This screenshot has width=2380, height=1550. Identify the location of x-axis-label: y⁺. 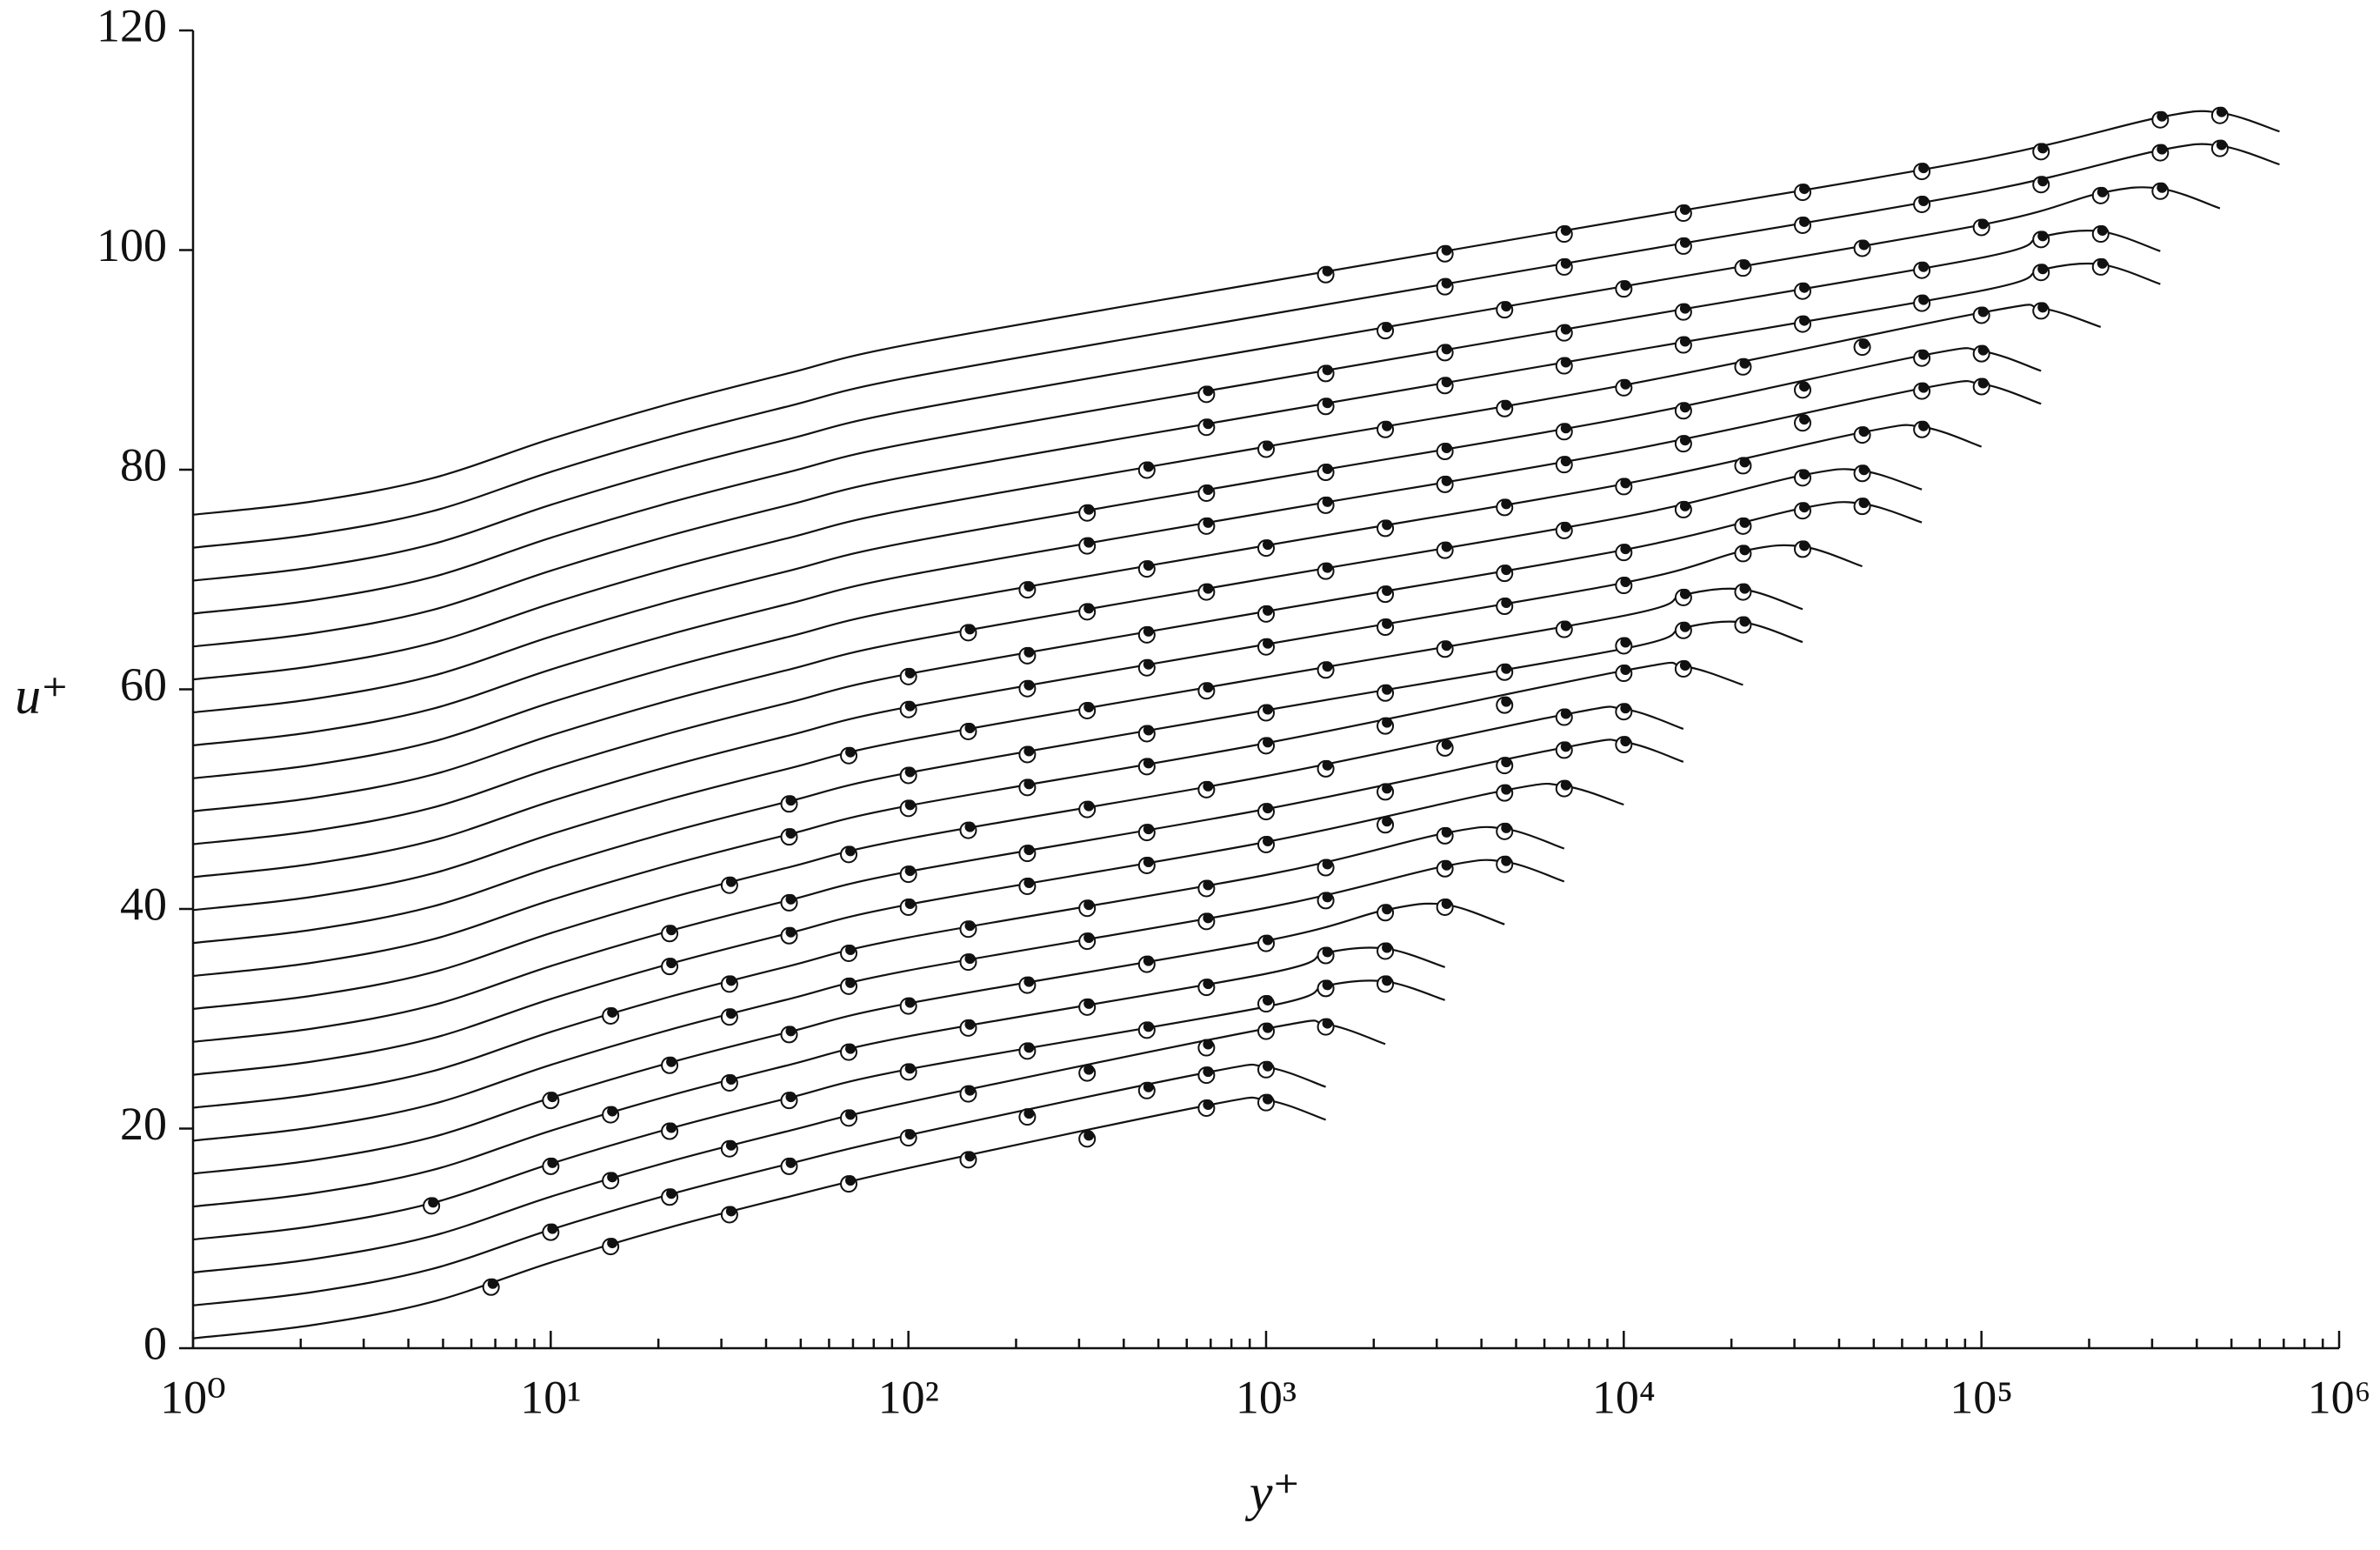
(1272, 1492).